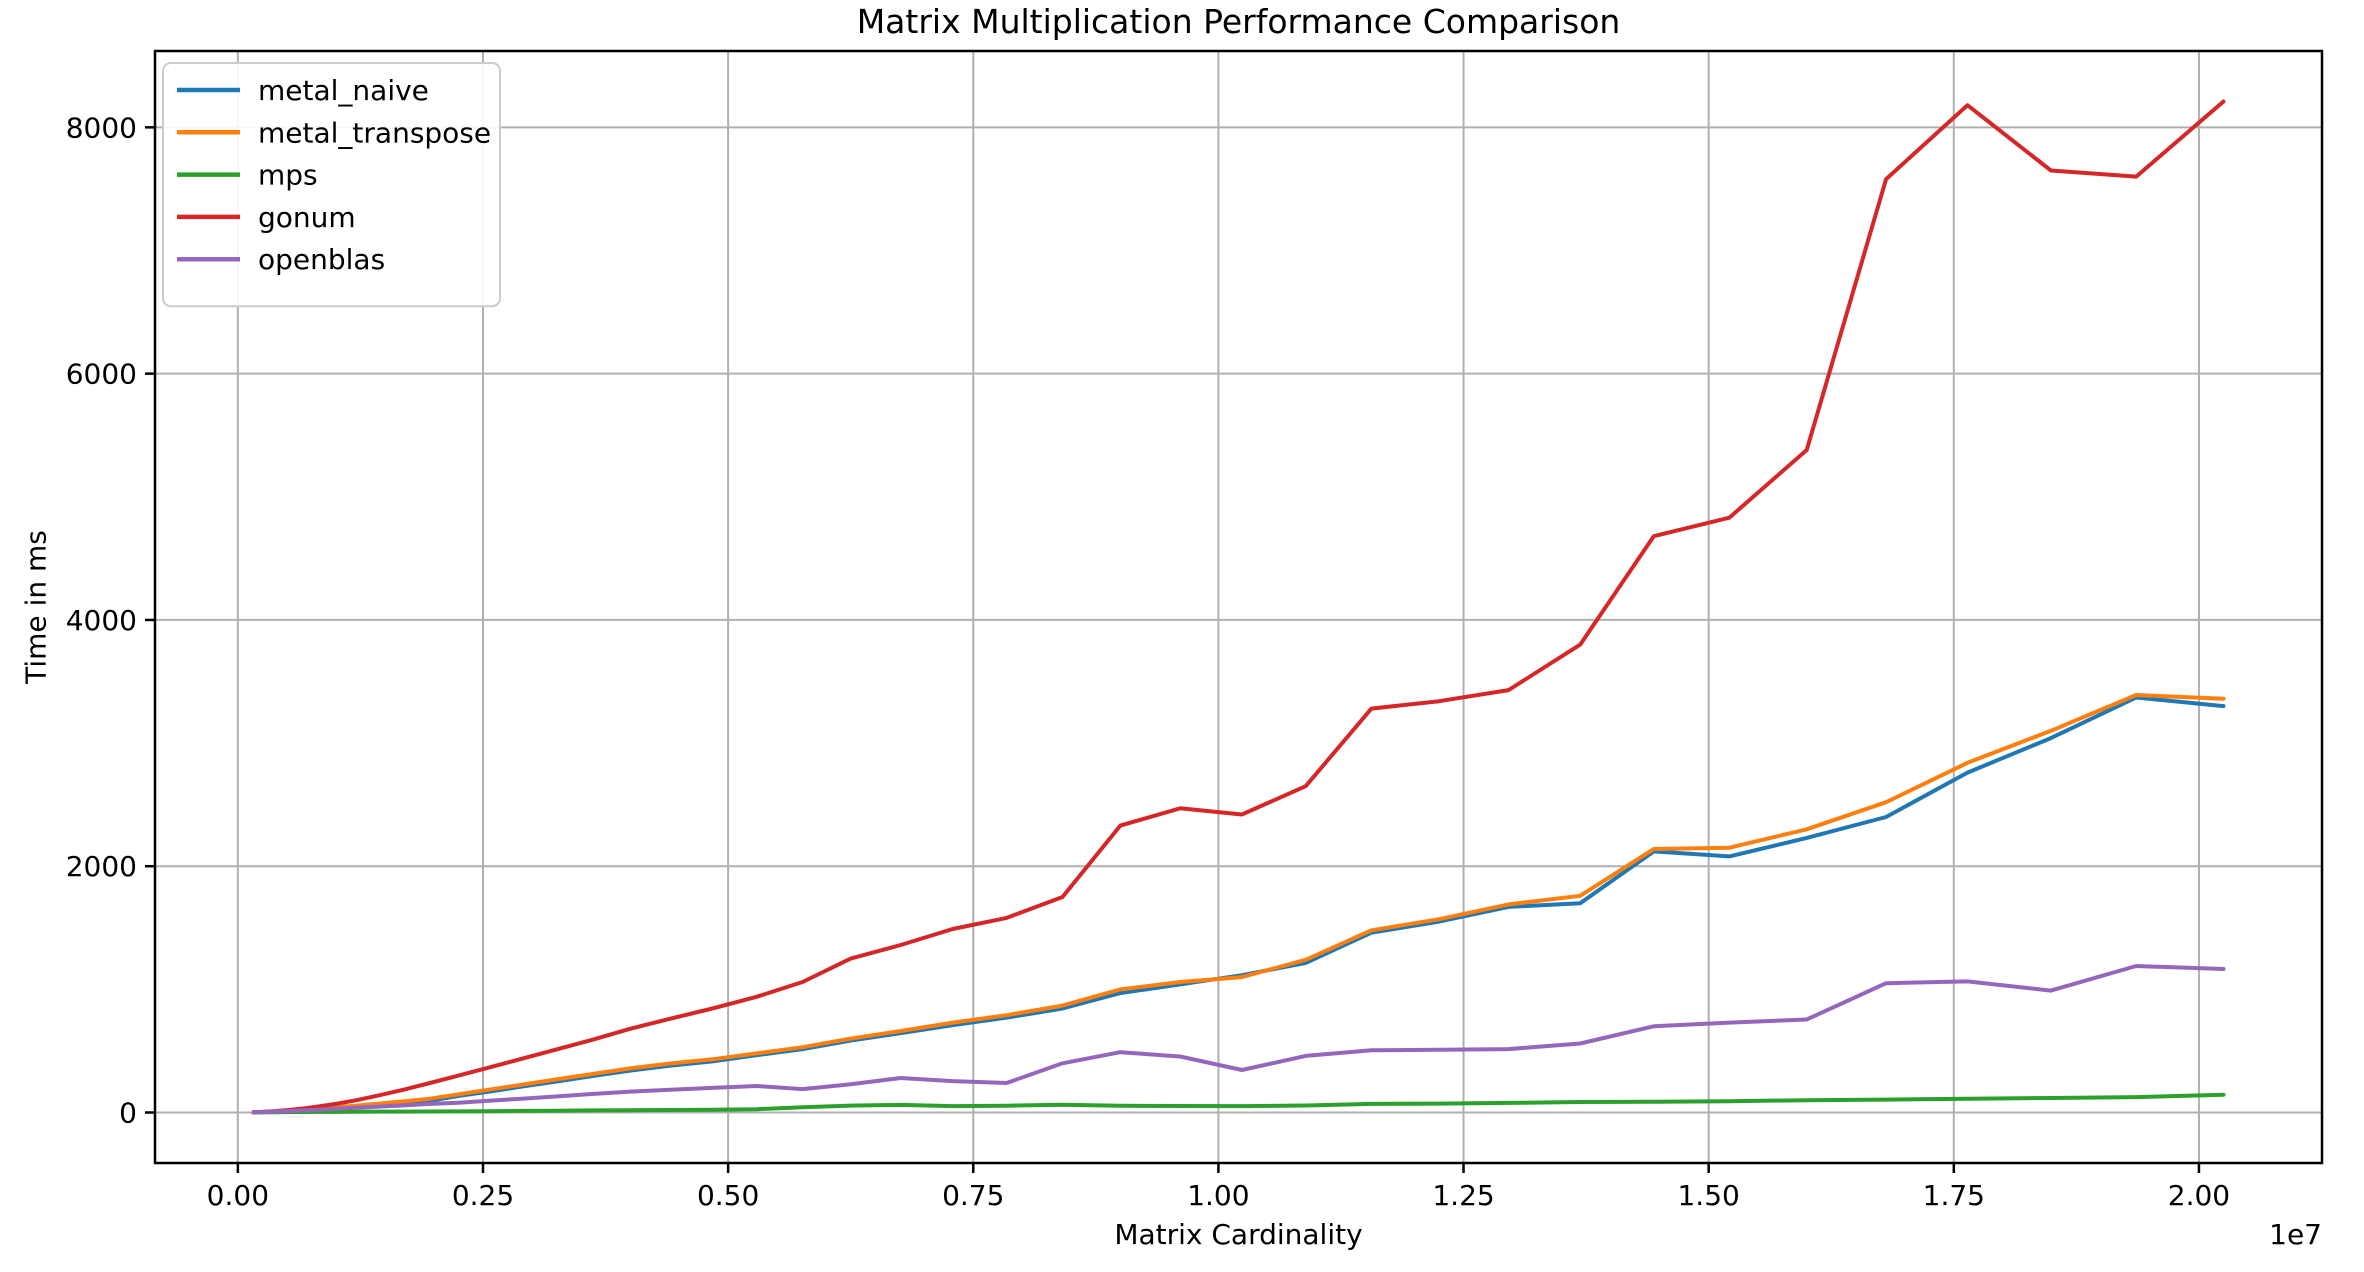 The image size is (2364, 1272). Describe the element at coordinates (321, 259) in the screenshot. I see `legend-label-openblas: openblas` at that location.